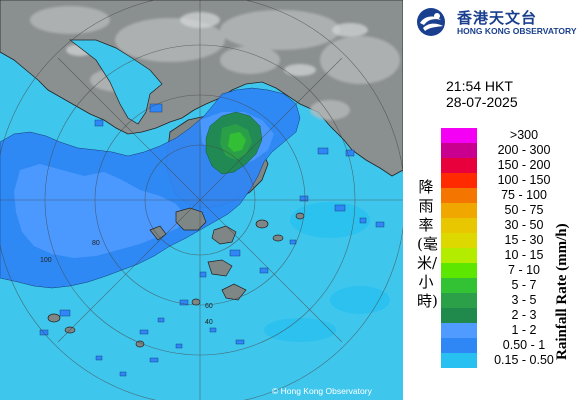 Image resolution: width=577 pixels, height=400 pixels. What do you see at coordinates (524, 195) in the screenshot?
I see `legend-range-label: 75 - 100` at bounding box center [524, 195].